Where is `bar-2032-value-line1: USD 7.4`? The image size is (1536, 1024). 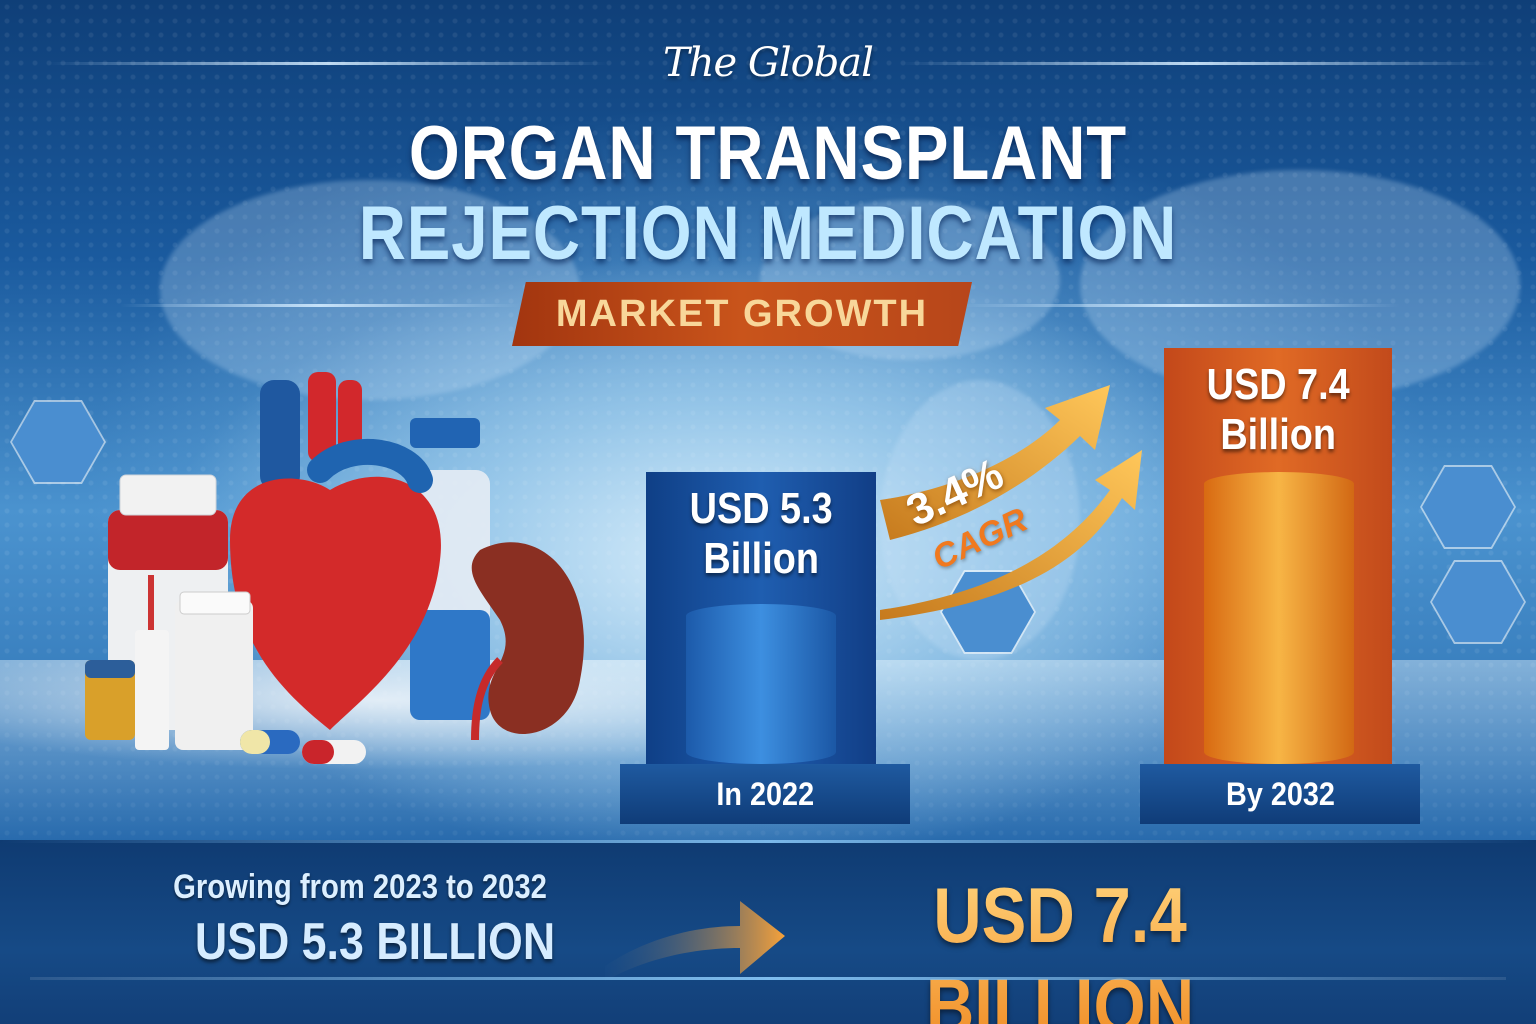 bar-2032-value-line1: USD 7.4 is located at coordinates (1278, 384).